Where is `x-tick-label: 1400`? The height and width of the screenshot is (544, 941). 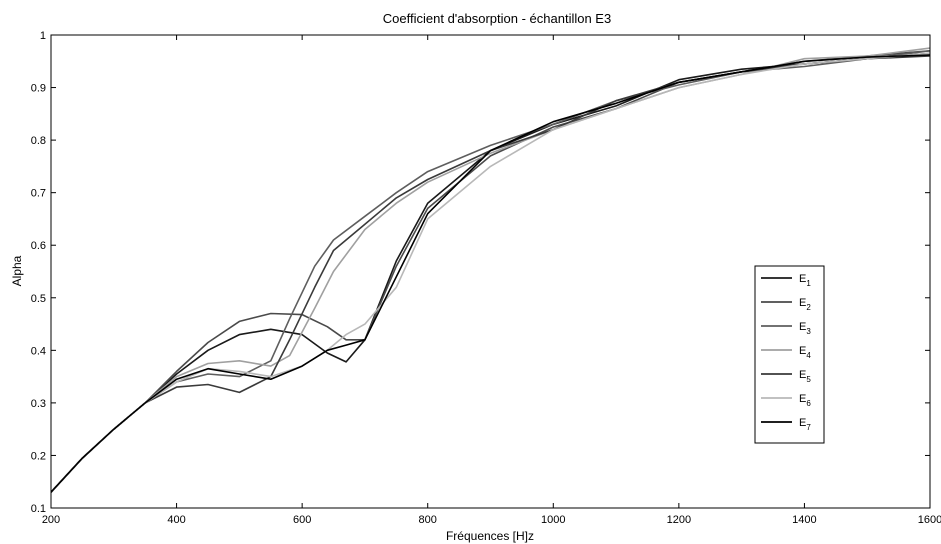
x-tick-label: 1400 is located at coordinates (804, 520).